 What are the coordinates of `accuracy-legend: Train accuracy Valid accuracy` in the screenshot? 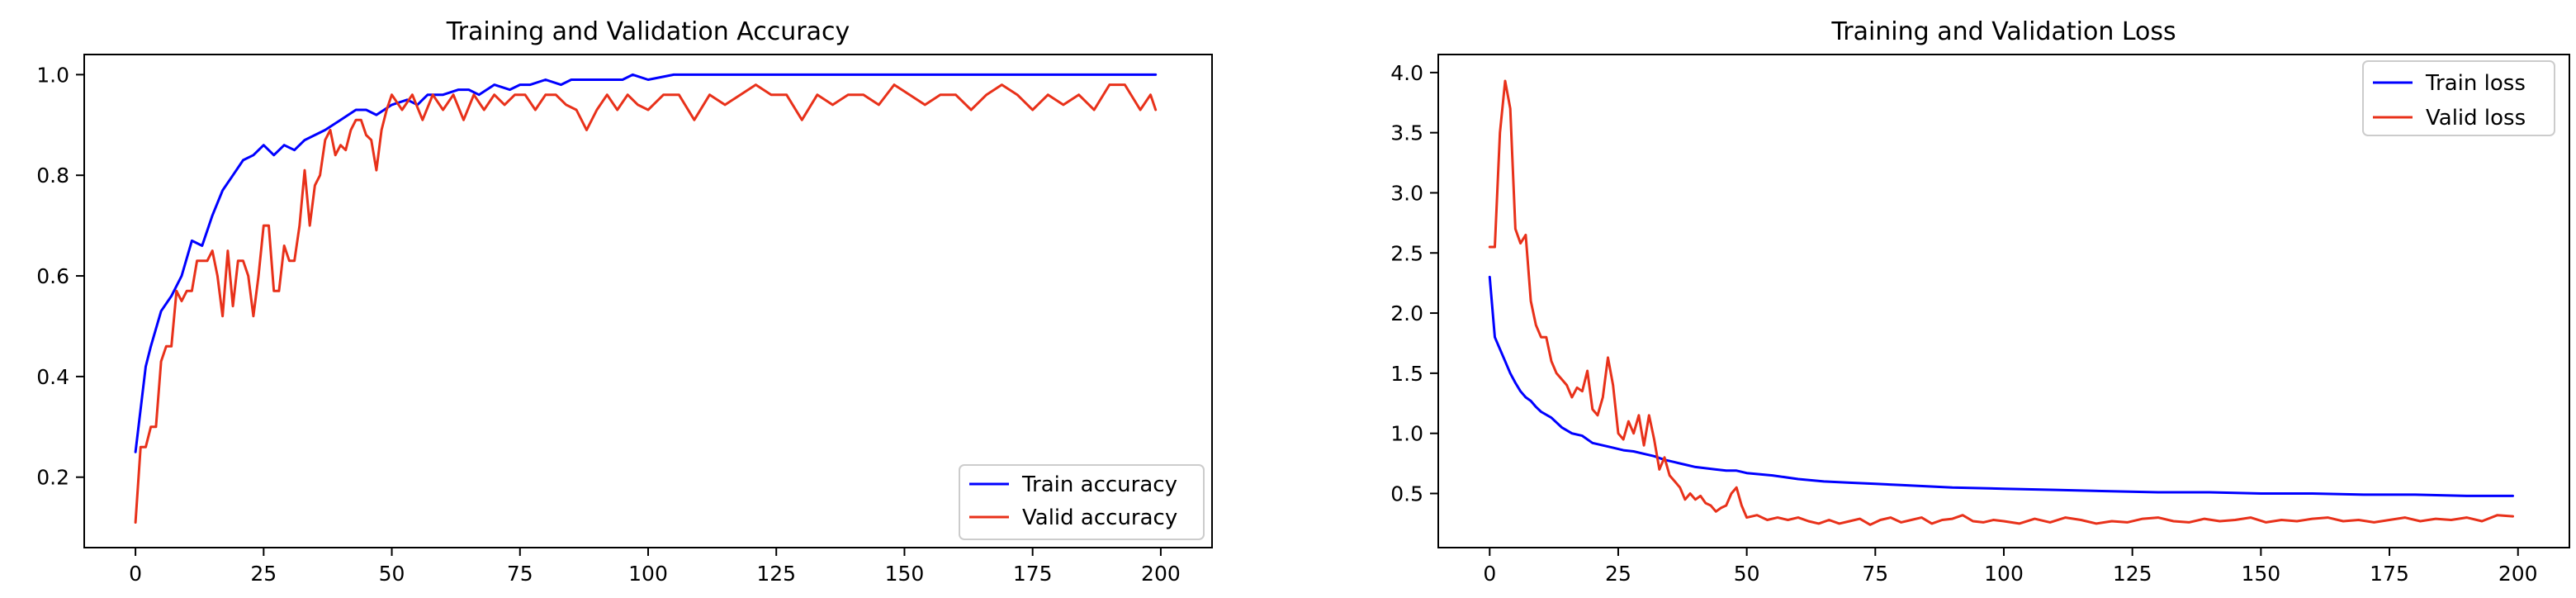 It's located at (1082, 502).